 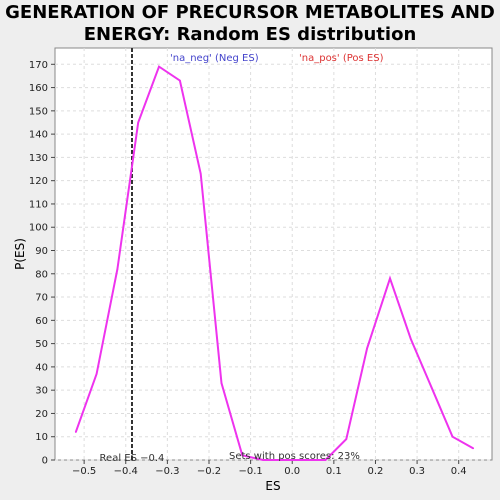 I want to click on y-tick-label: 10, so click(x=41, y=437).